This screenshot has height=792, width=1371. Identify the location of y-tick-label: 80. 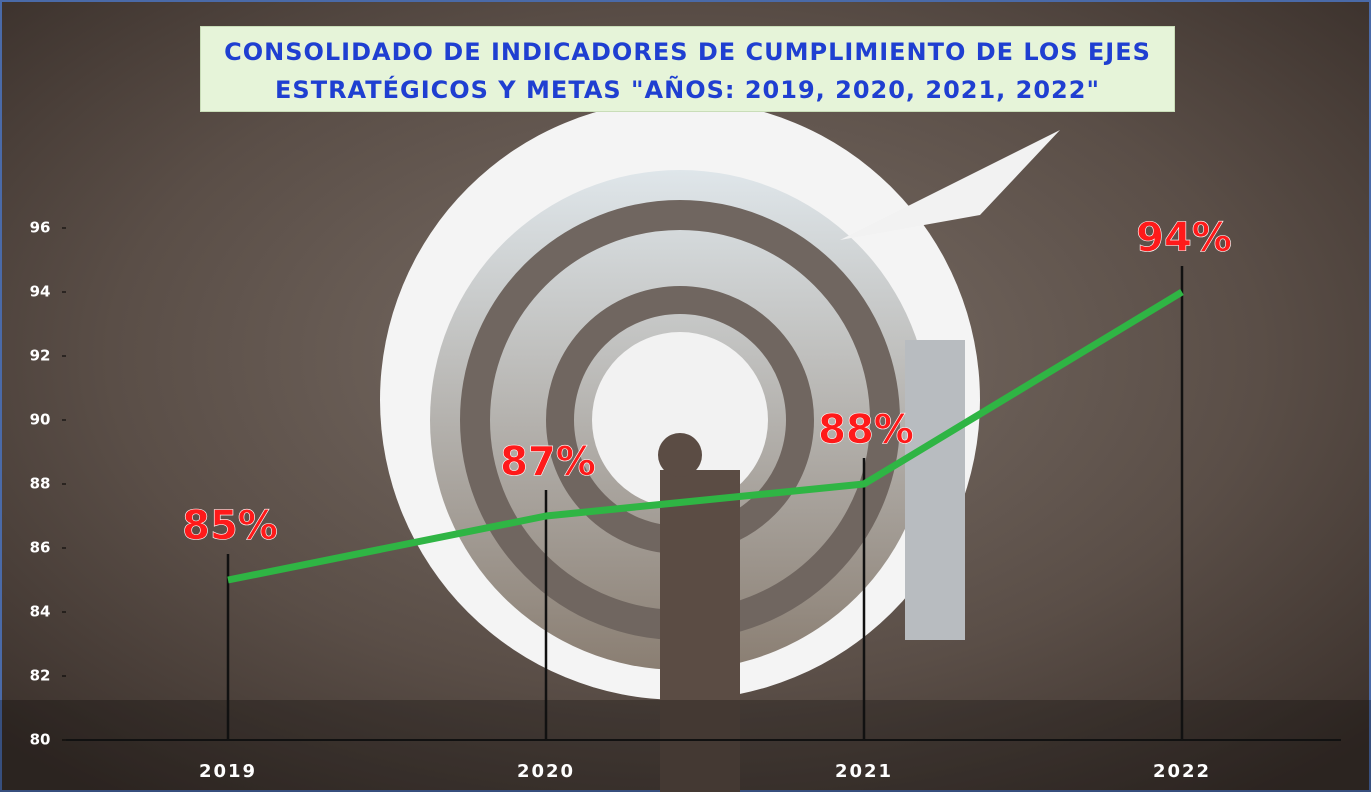
(40, 740).